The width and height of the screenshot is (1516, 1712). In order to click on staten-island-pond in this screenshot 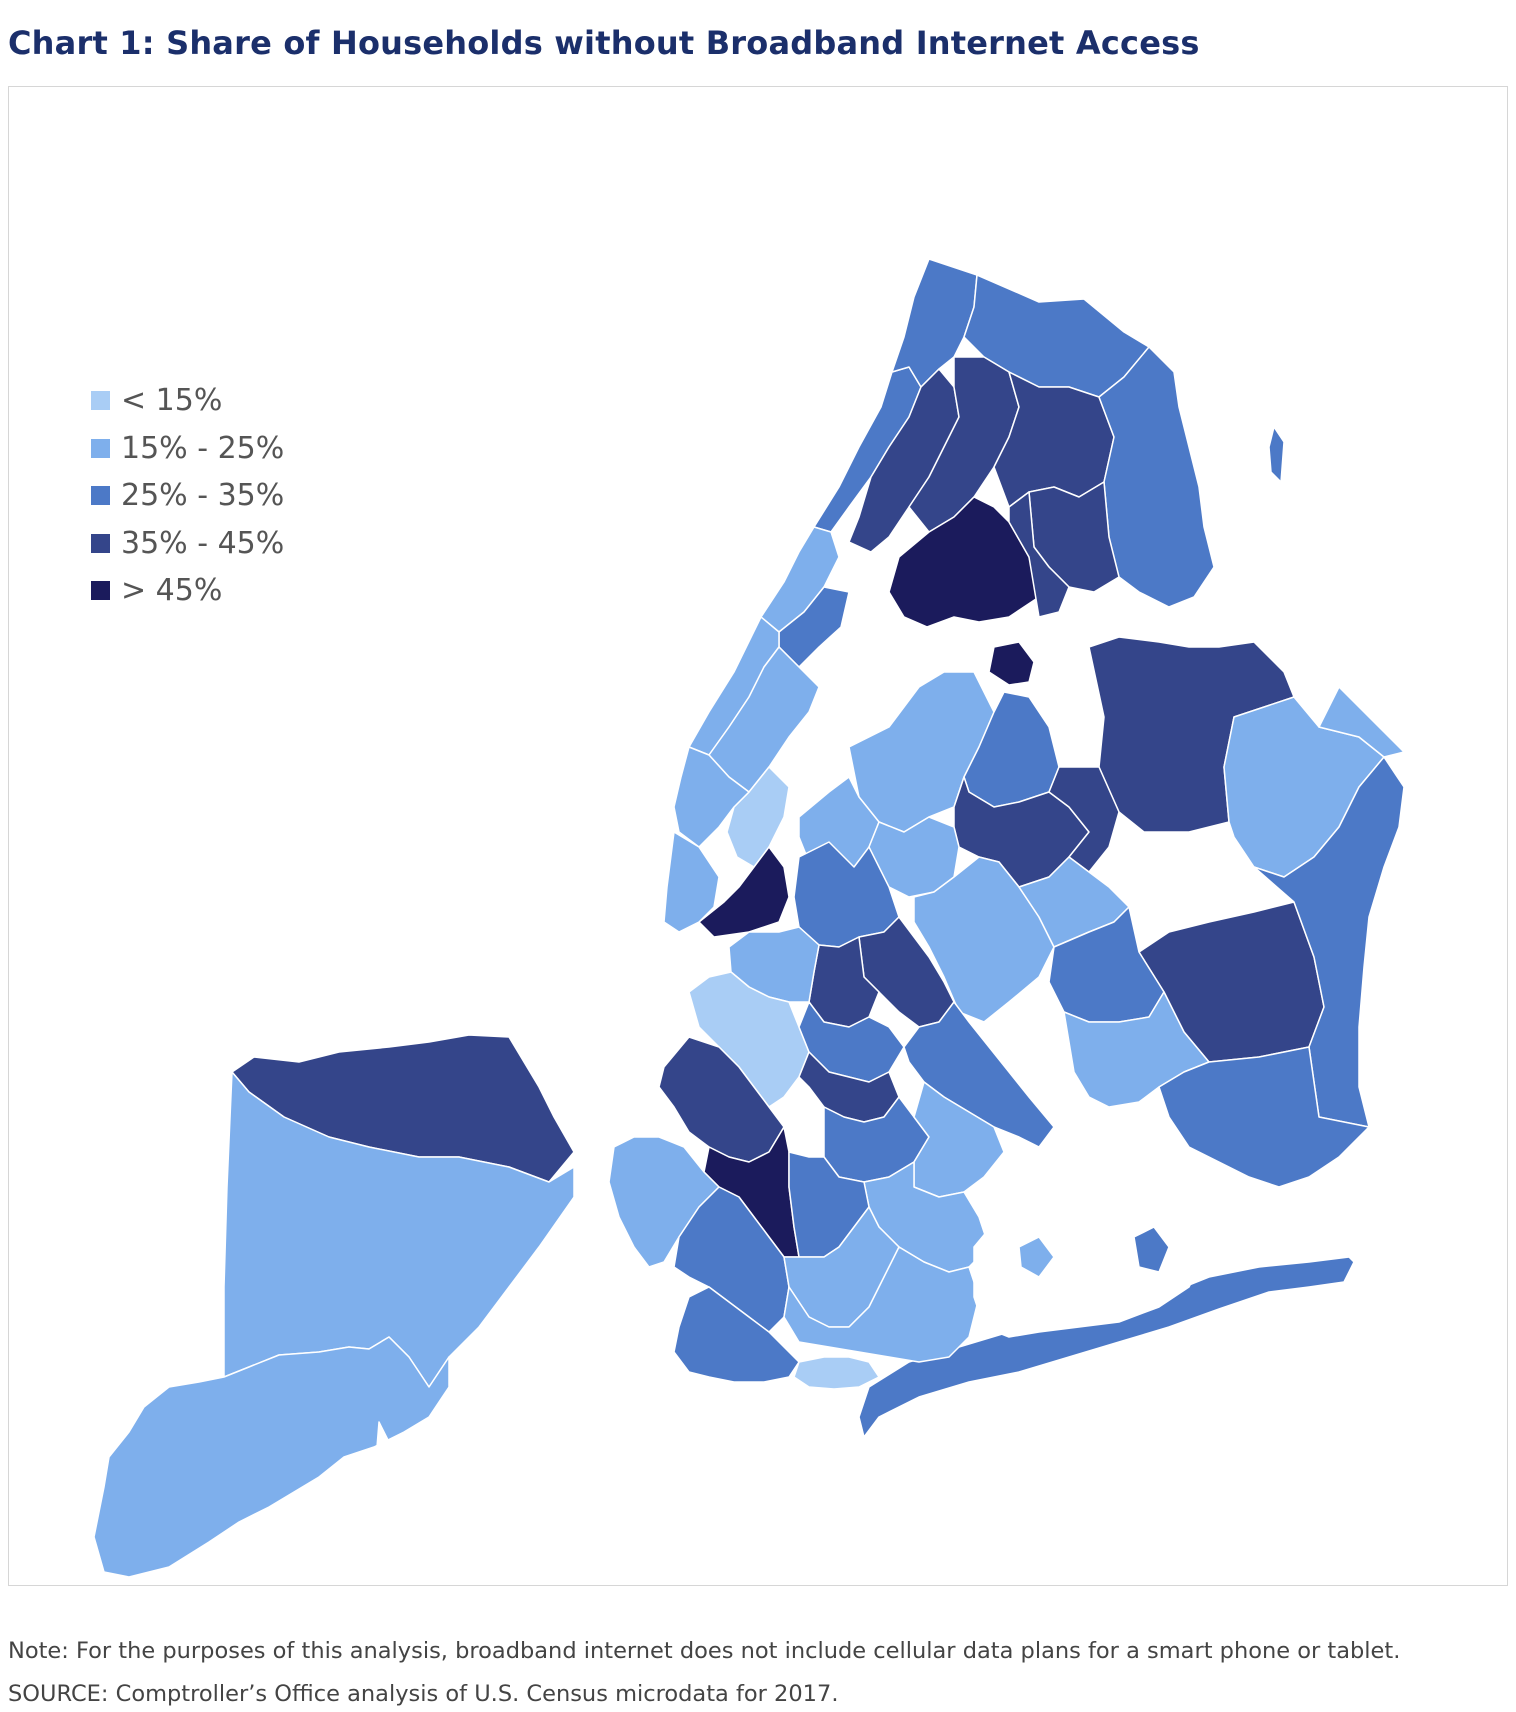, I will do `click(384, 1462)`.